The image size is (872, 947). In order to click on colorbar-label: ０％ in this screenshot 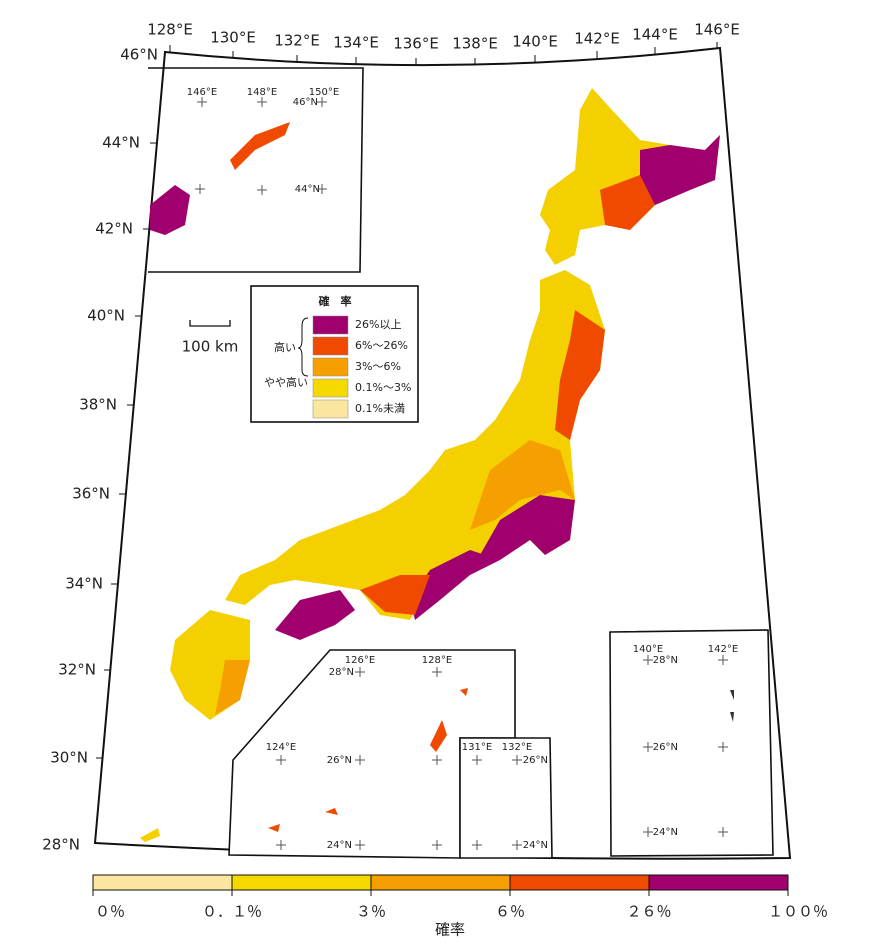, I will do `click(110, 912)`.